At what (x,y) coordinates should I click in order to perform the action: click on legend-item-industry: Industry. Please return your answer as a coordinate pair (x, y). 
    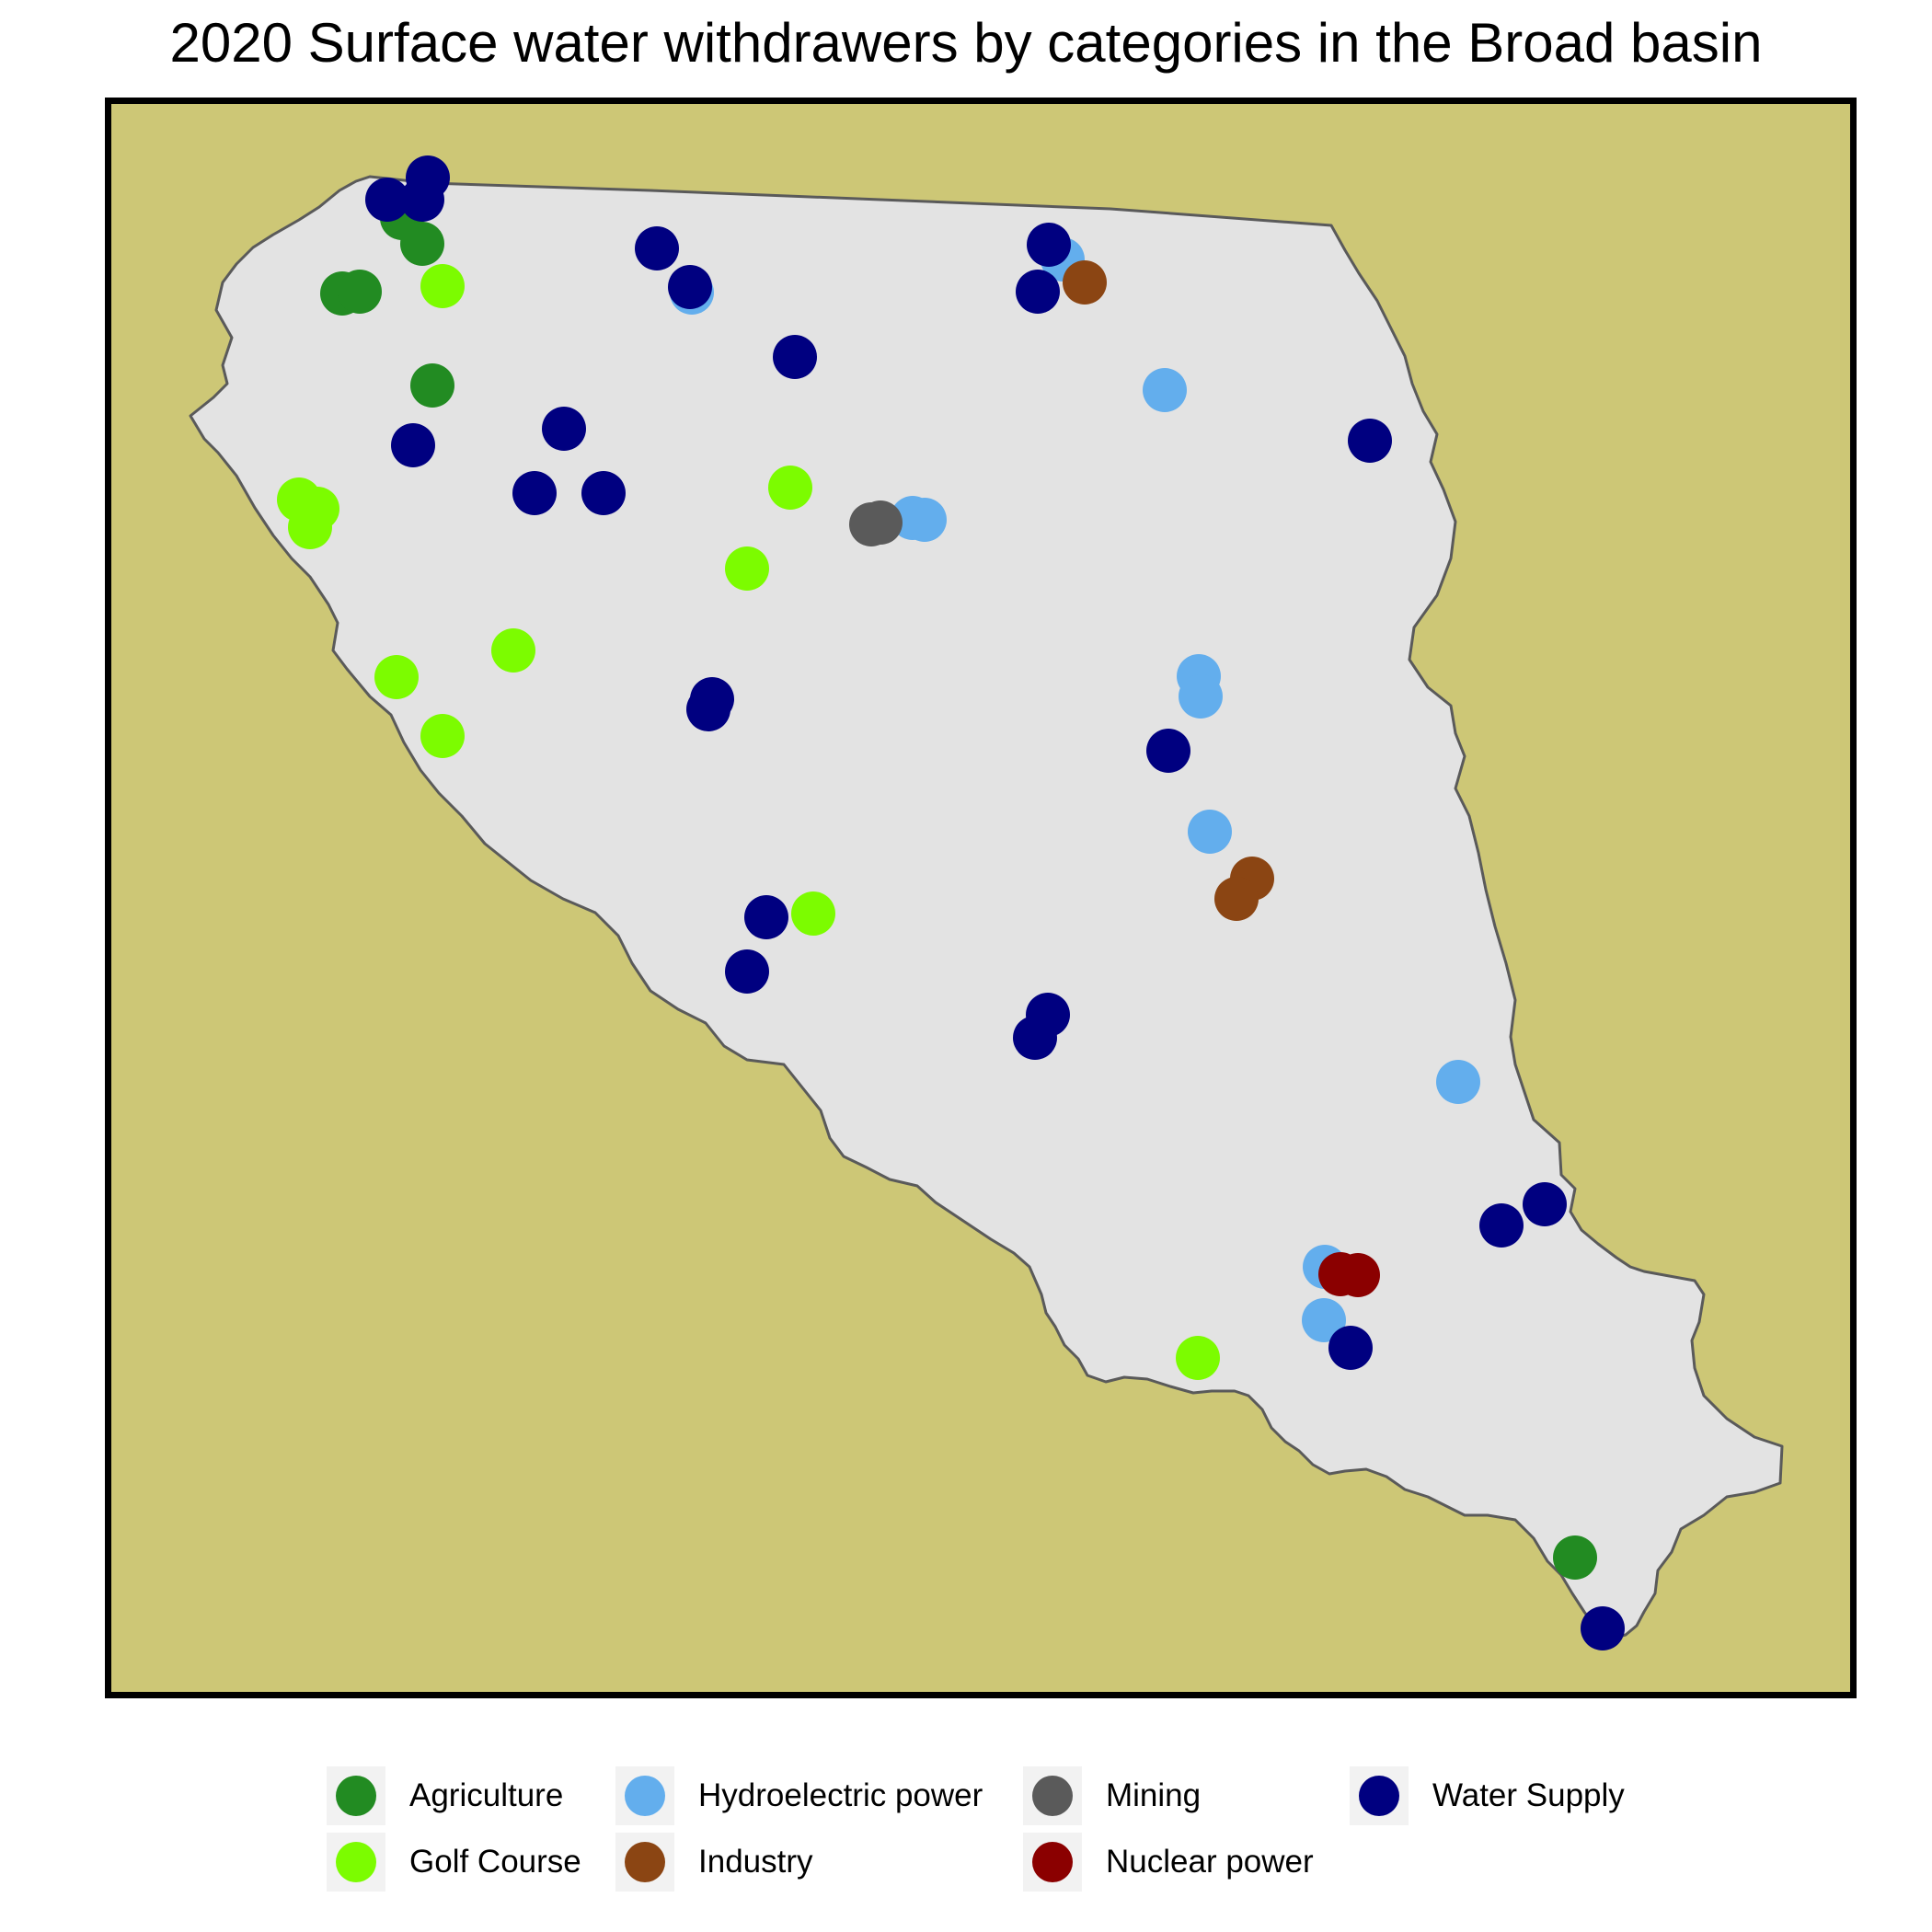
    Looking at the image, I should click on (714, 1862).